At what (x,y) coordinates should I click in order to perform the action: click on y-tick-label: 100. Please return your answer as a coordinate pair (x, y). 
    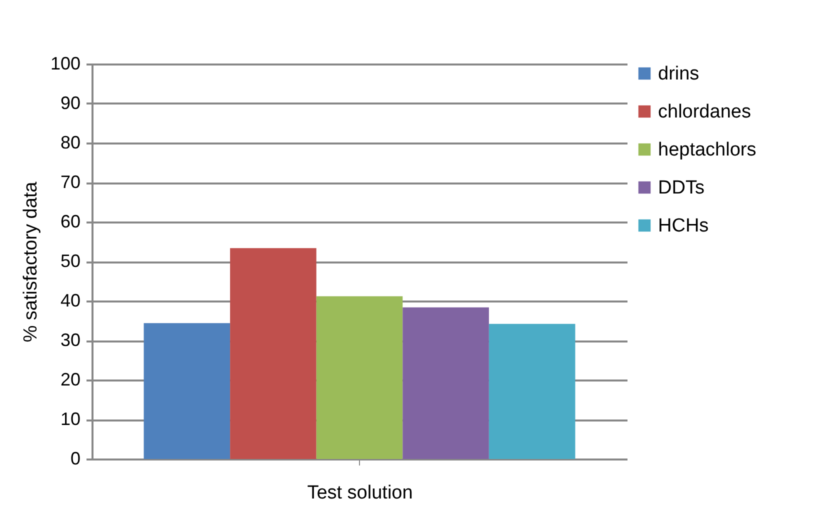
    Looking at the image, I should click on (65, 64).